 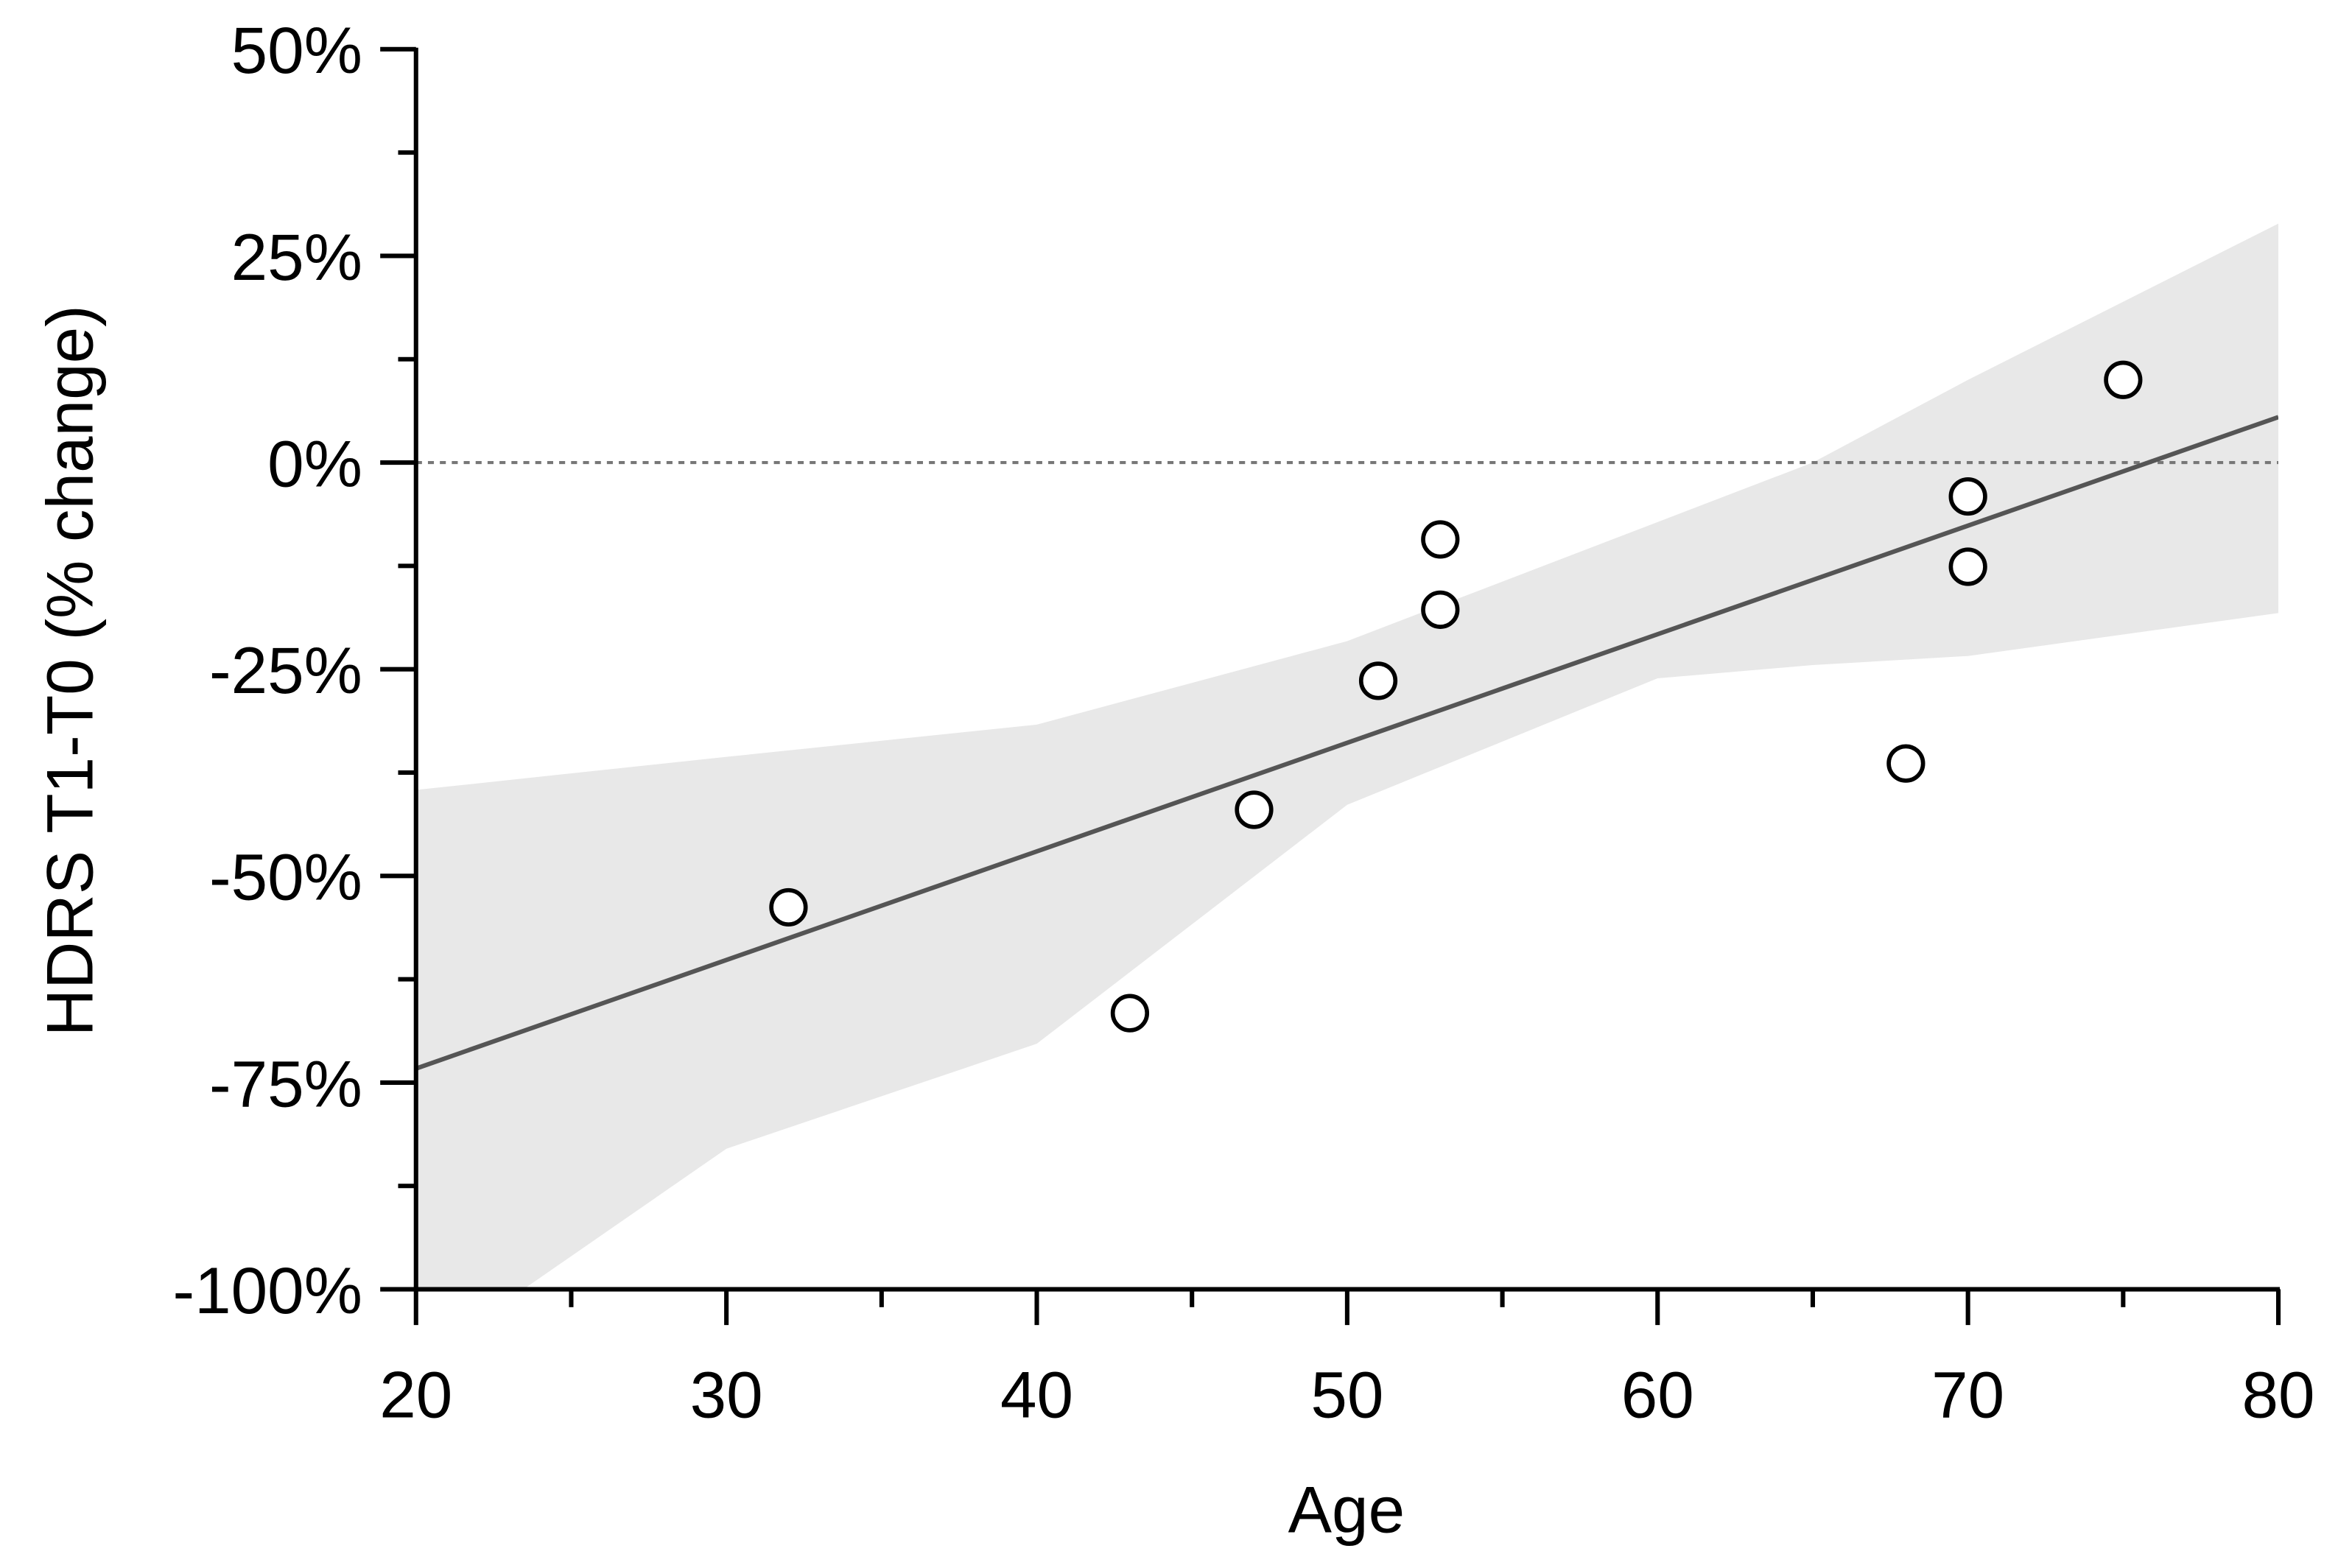 I want to click on x-tick-label: 20, so click(x=415, y=1395).